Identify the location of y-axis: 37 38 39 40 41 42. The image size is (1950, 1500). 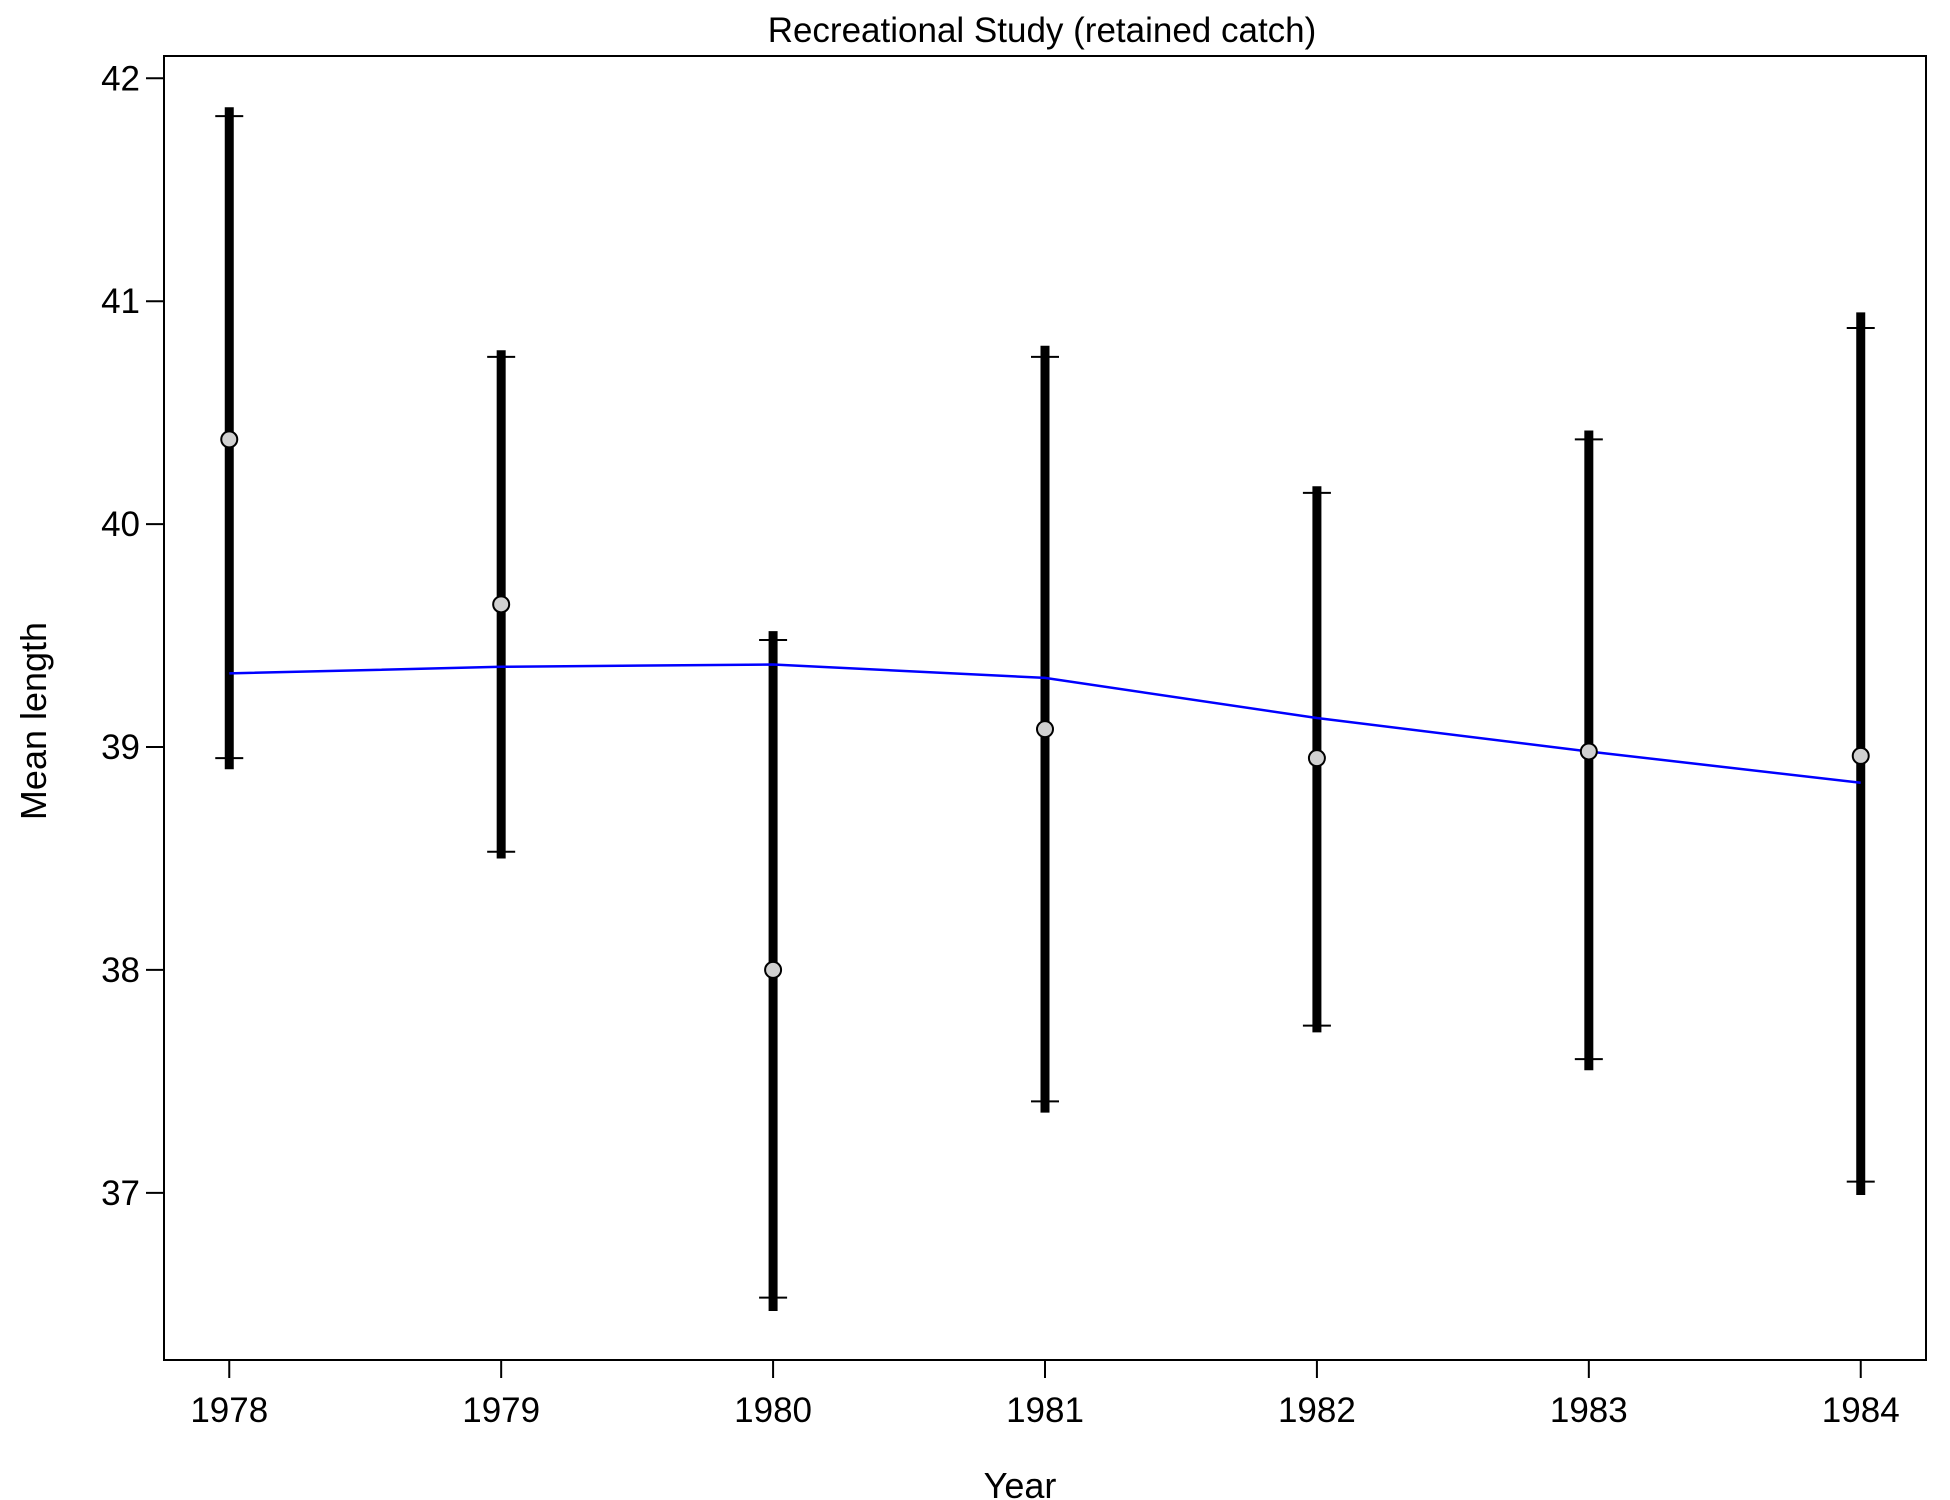
(132, 636).